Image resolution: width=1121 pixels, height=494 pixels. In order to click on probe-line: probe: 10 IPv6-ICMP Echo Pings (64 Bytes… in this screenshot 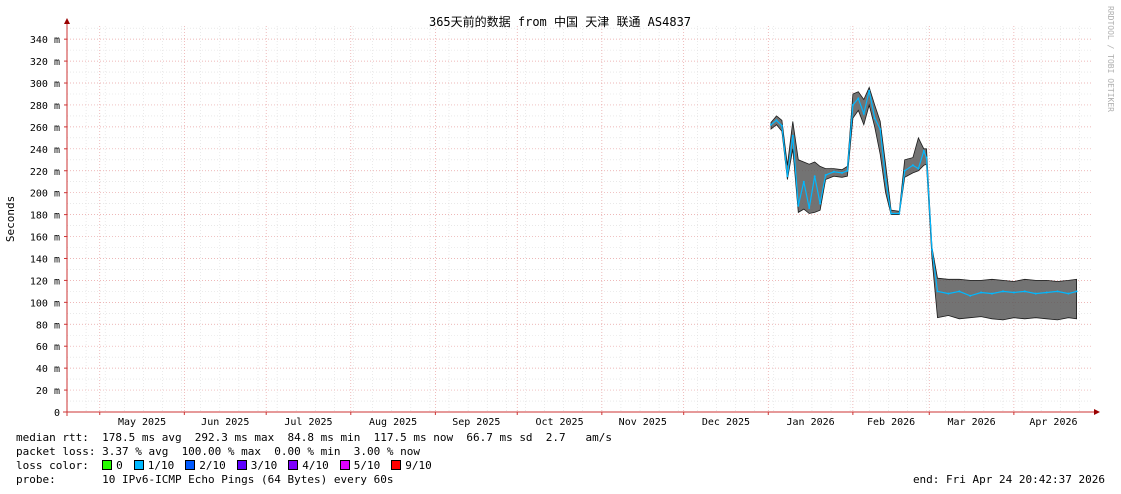, I will do `click(563, 480)`.